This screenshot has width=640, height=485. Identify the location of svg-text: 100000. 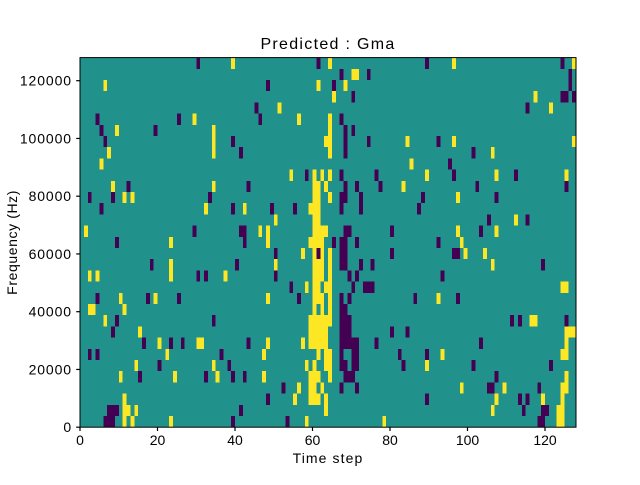
(46, 138).